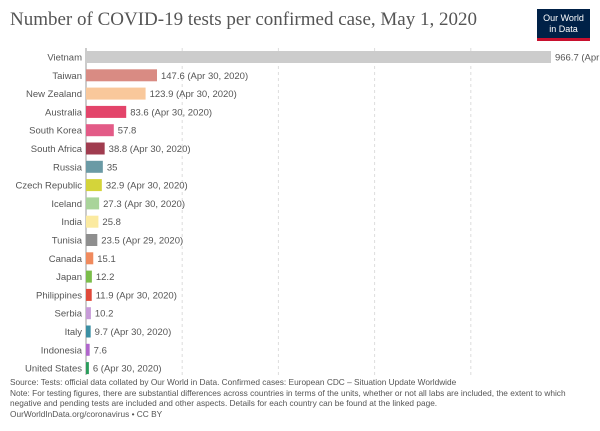 This screenshot has width=600, height=431. I want to click on category-label: Czech Republic, so click(48, 186).